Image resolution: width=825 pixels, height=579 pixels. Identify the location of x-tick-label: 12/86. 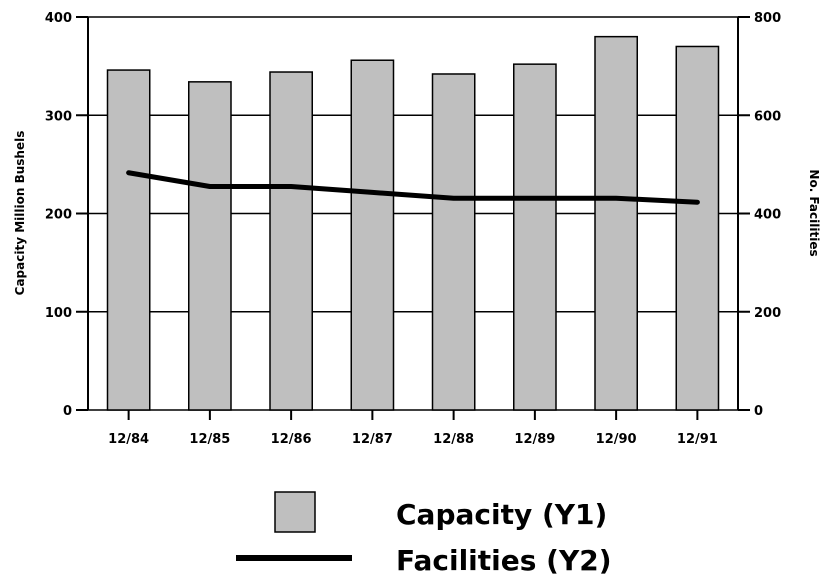
(291, 439).